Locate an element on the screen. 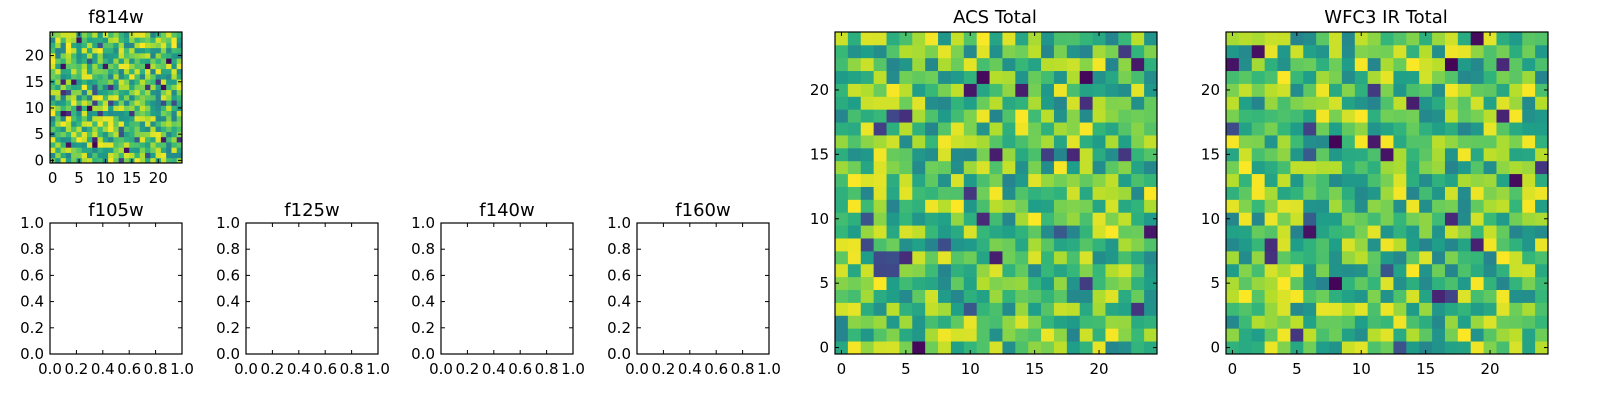 The image size is (1600, 400). axes-frame-f140w is located at coordinates (507, 288).